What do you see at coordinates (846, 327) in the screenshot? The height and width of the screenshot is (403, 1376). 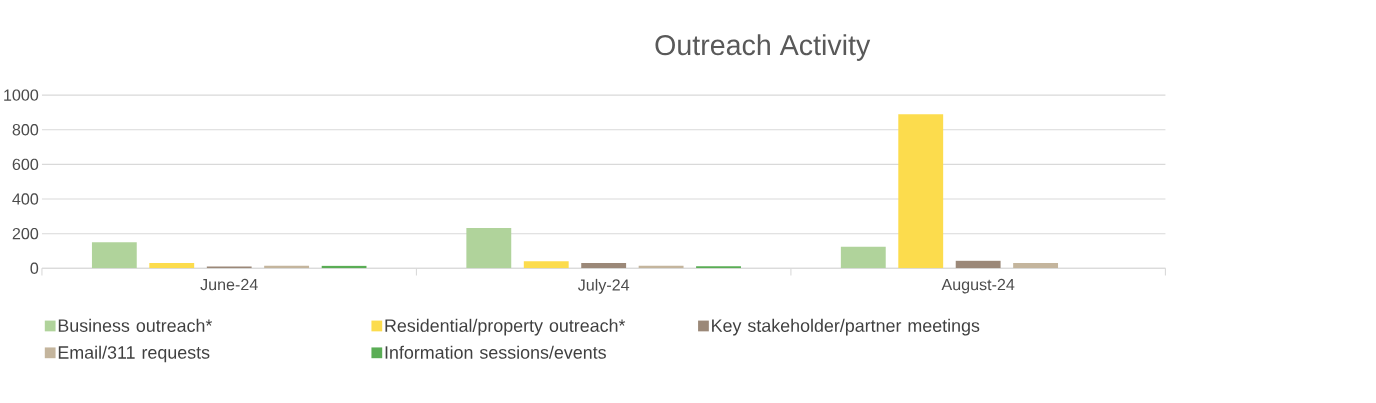 I see `legend-label: Key stakeholder/partner meetings` at bounding box center [846, 327].